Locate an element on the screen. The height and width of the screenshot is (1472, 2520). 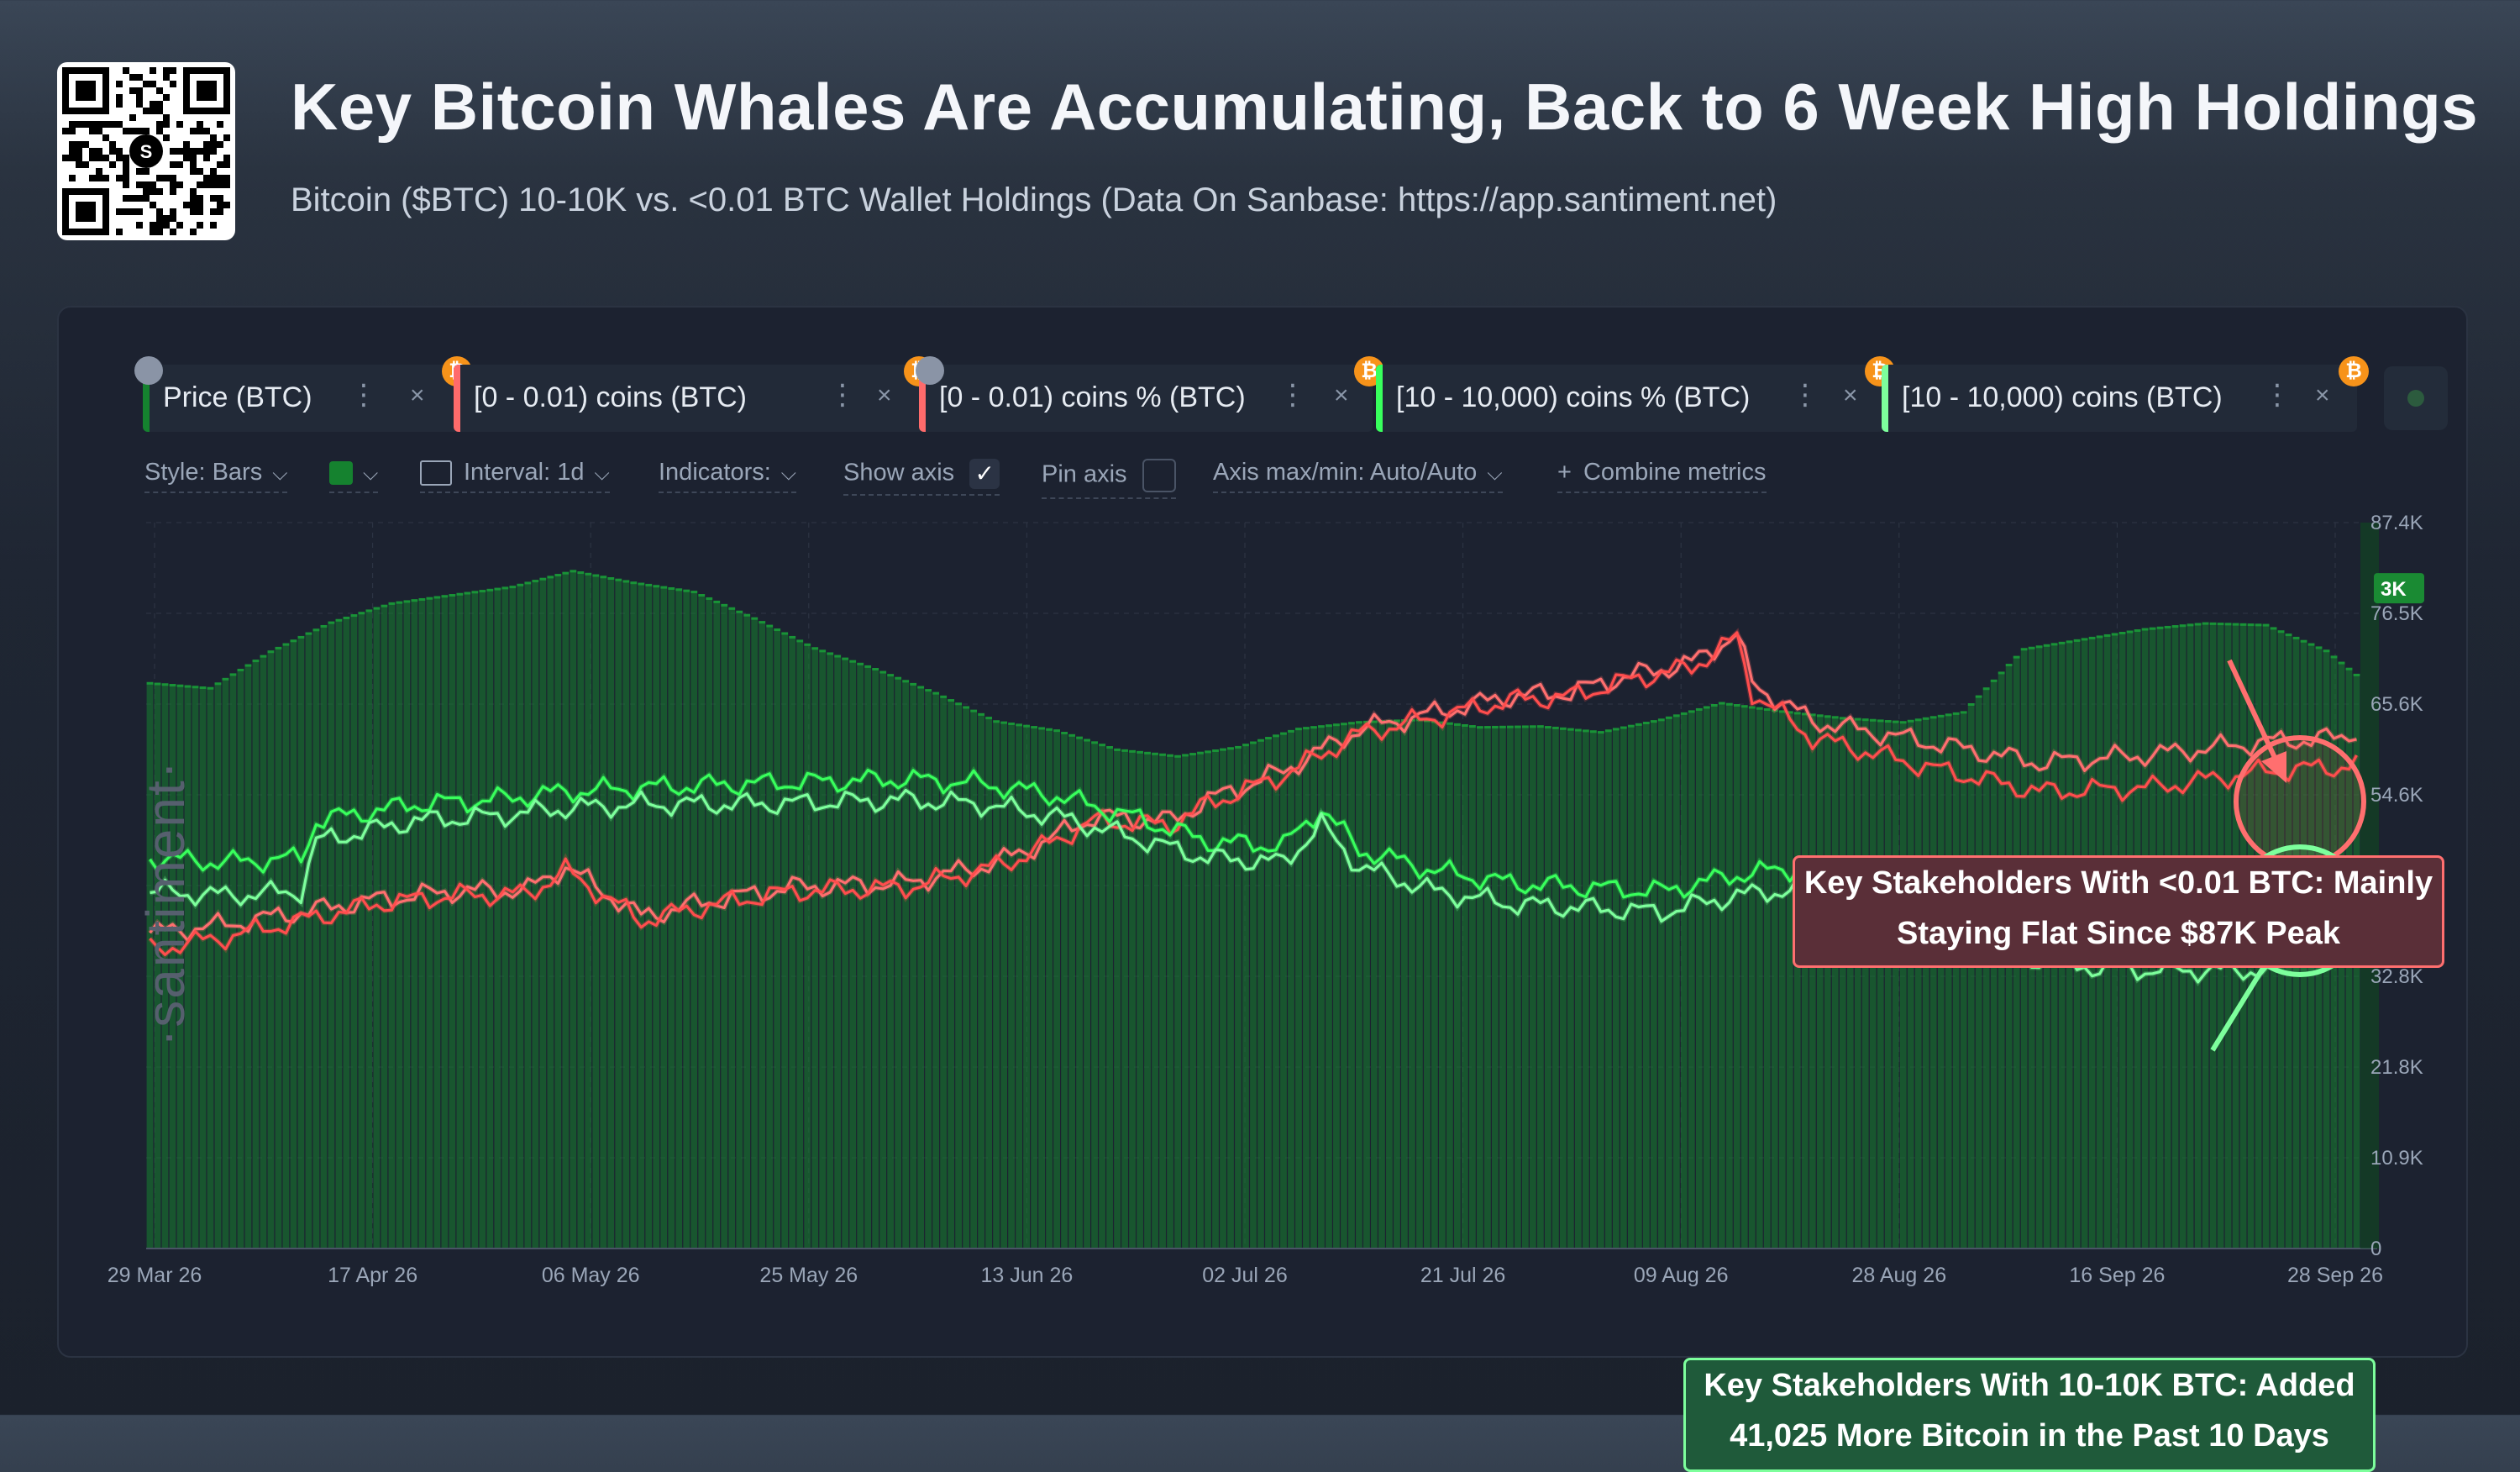
x-tick-label: 16 Sep 26 is located at coordinates (2117, 1275).